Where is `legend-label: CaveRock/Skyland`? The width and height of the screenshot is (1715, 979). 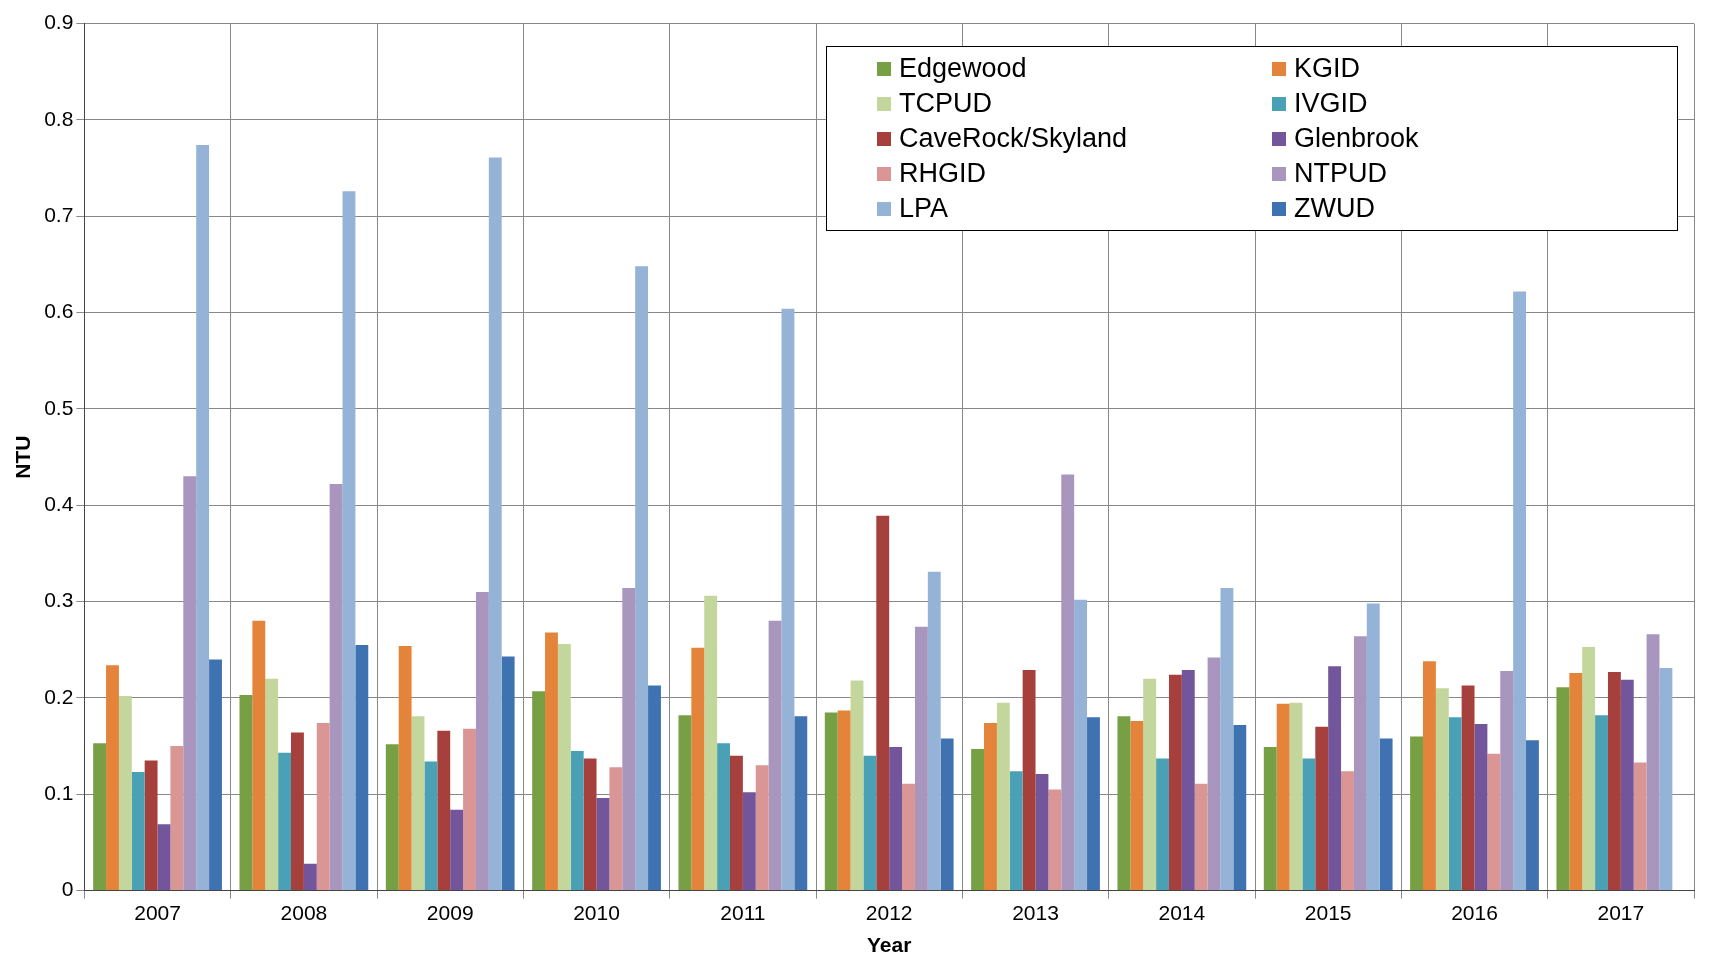 legend-label: CaveRock/Skyland is located at coordinates (1013, 138).